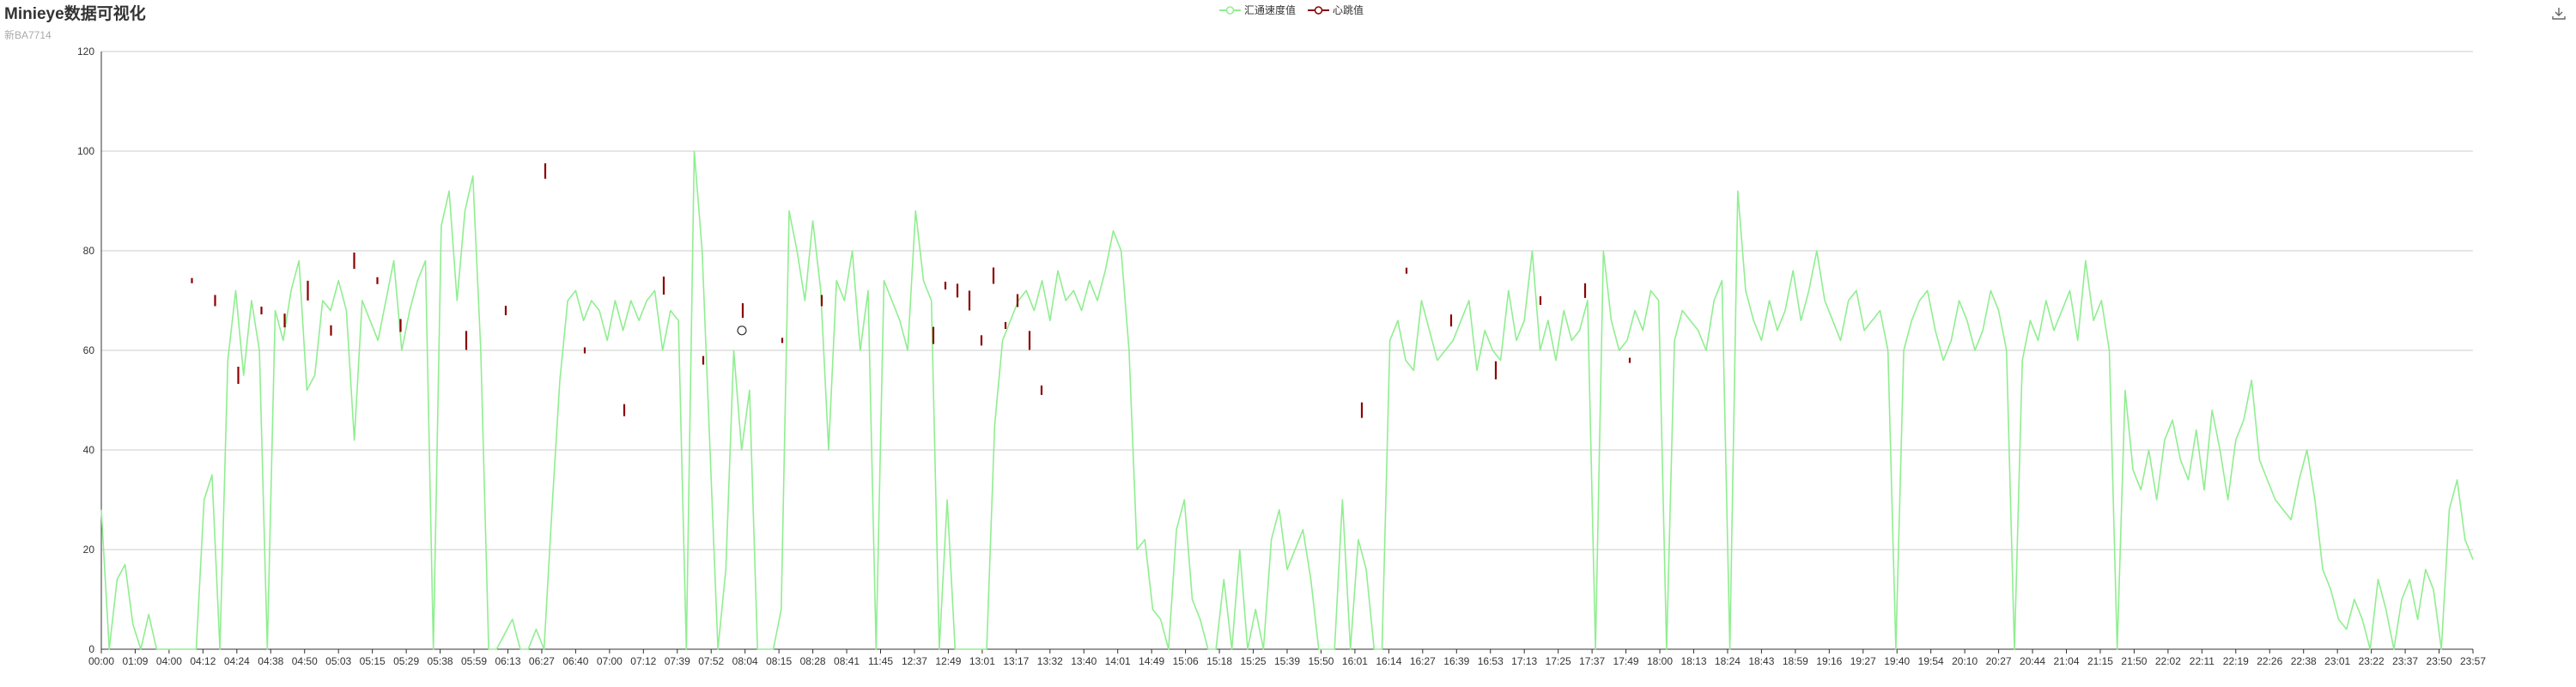 The width and height of the screenshot is (2576, 687). Describe the element at coordinates (1151, 661) in the screenshot. I see `x-tick-label: 14:49` at that location.